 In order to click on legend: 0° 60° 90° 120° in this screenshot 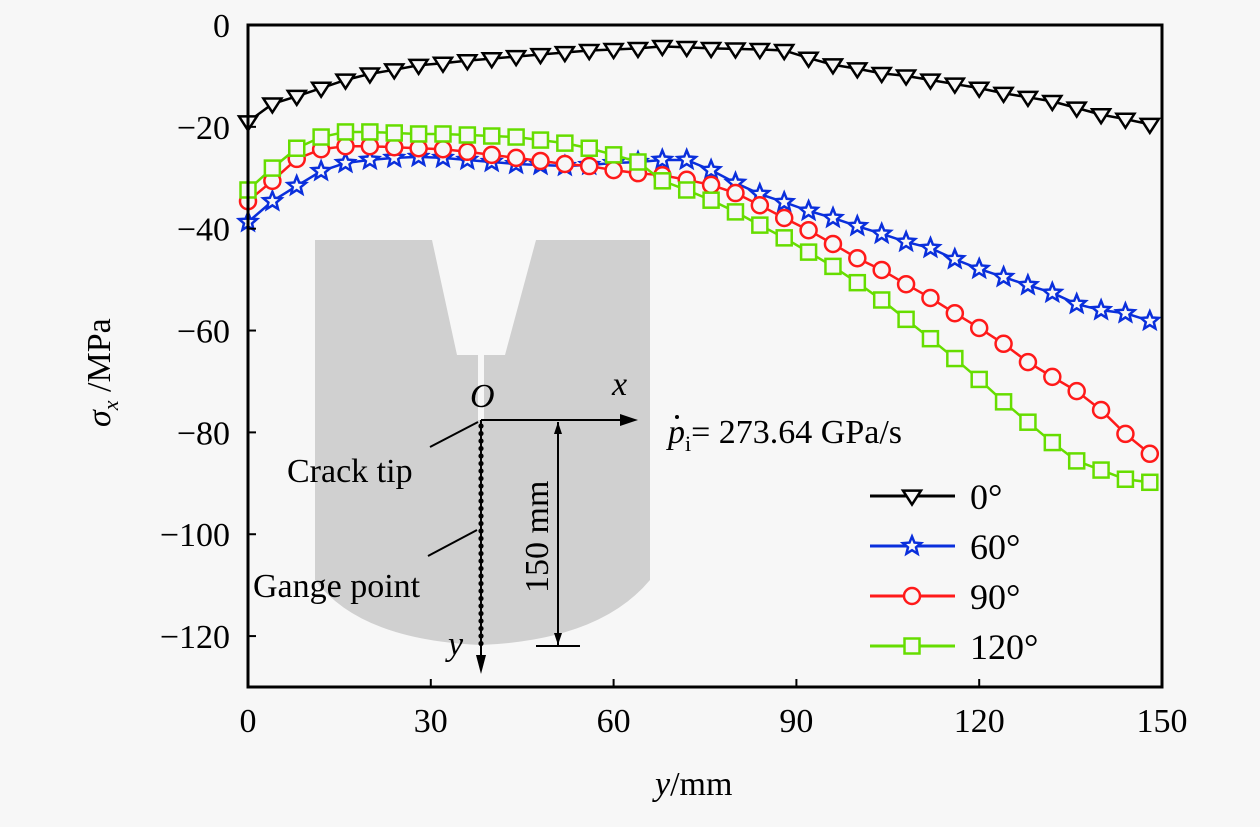, I will do `click(954, 572)`.